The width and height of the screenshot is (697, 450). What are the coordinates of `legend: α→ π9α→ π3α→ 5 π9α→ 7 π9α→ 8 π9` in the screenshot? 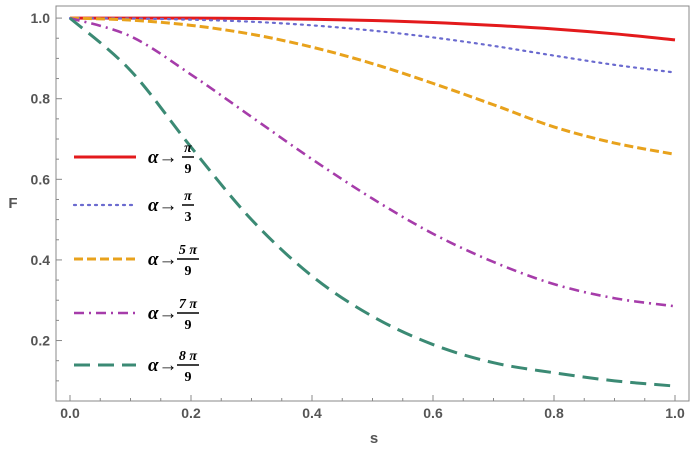 It's located at (135, 263).